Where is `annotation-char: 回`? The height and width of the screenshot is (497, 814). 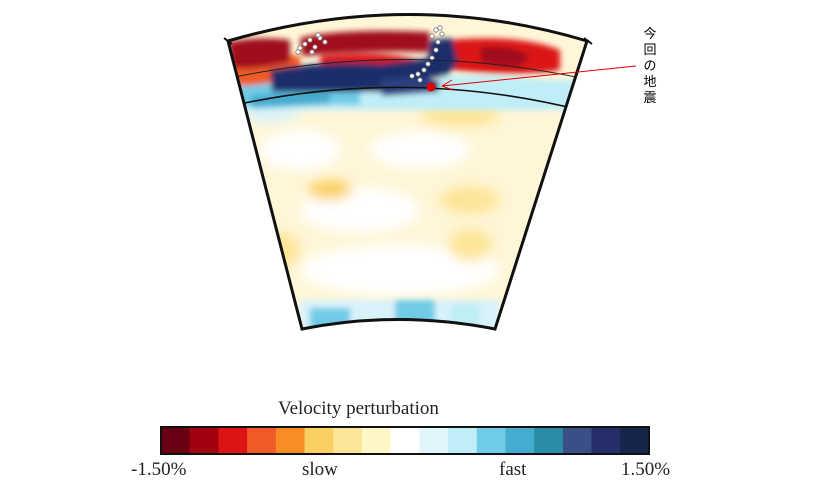
annotation-char: 回 is located at coordinates (650, 50).